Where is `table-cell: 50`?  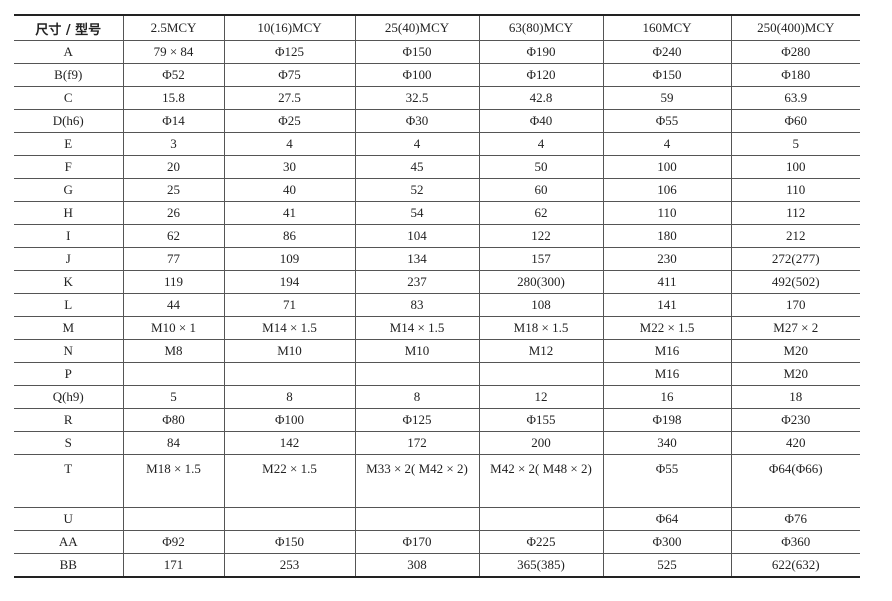 table-cell: 50 is located at coordinates (541, 167).